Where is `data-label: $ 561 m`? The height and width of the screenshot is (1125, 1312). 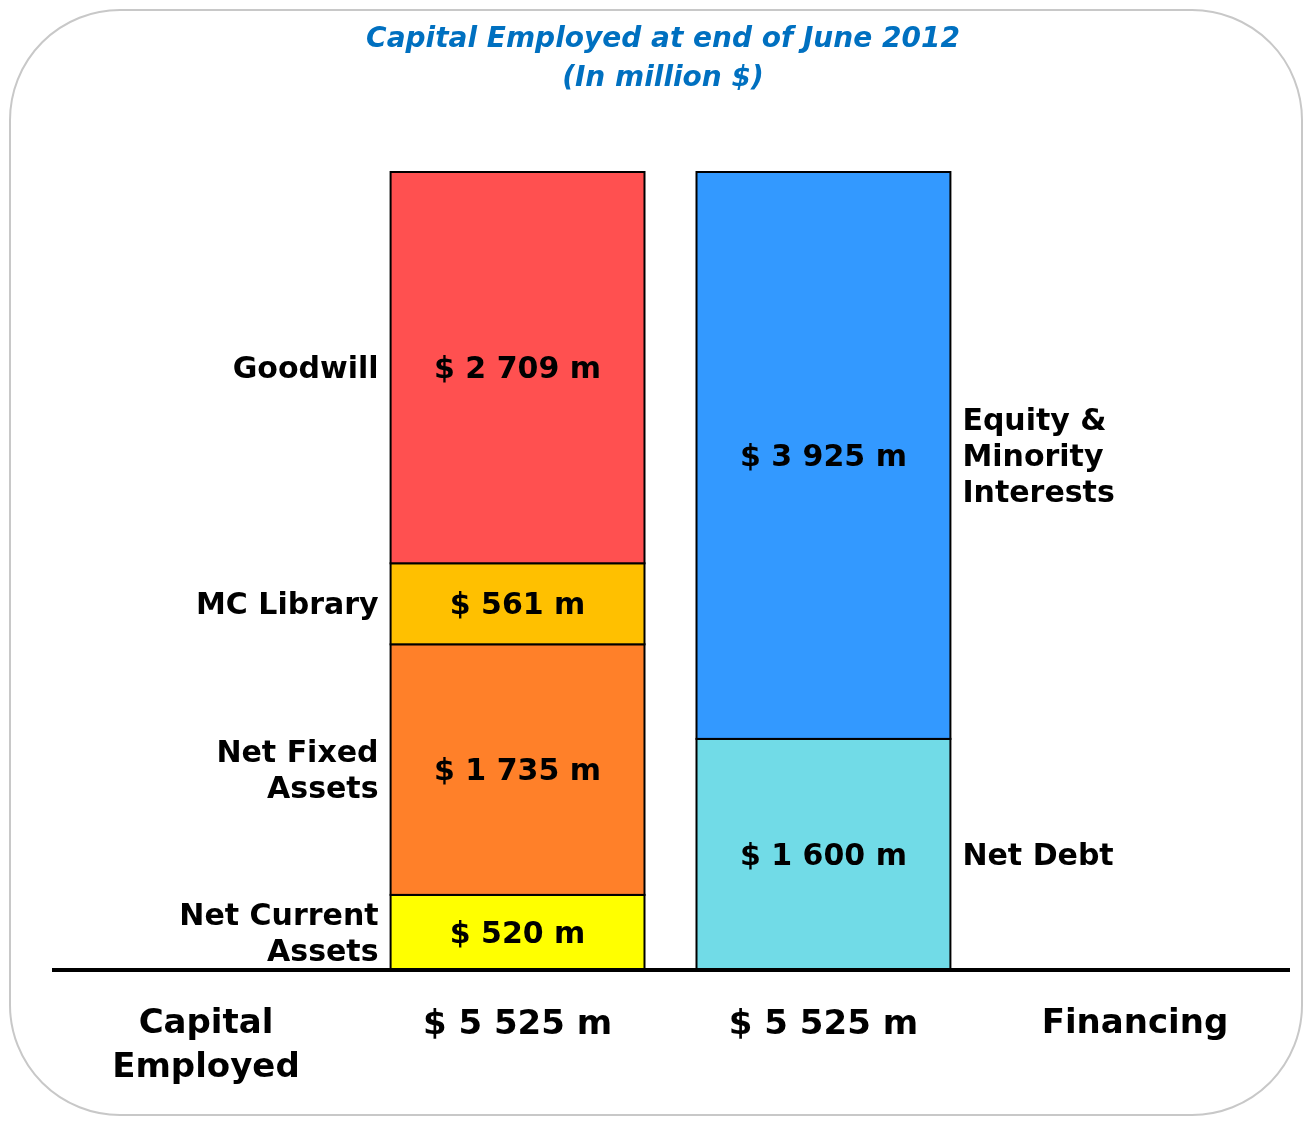
data-label: $ 561 m is located at coordinates (517, 604).